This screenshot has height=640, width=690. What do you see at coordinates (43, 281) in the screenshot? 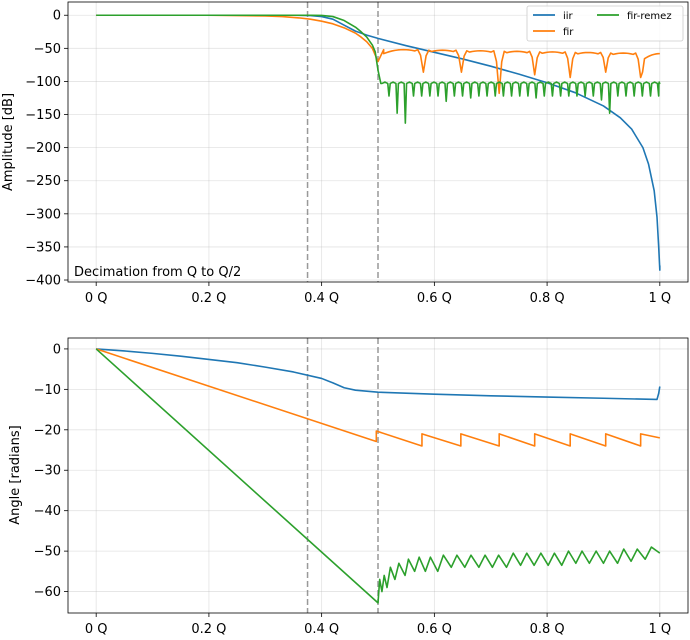
I see `y-tick-label: −400` at bounding box center [43, 281].